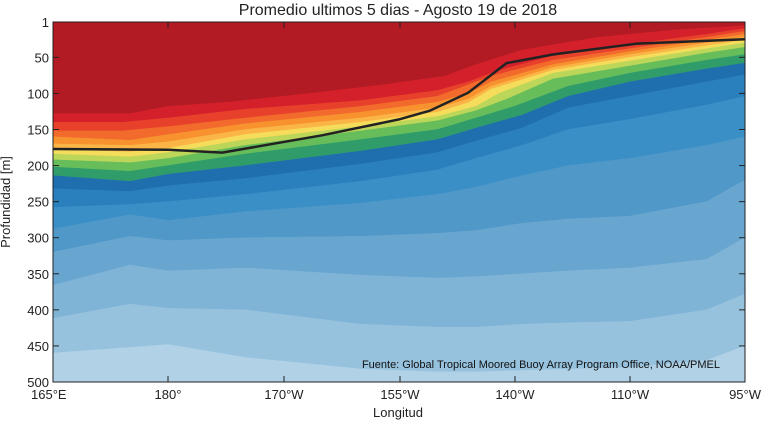 The image size is (762, 421). I want to click on y-tick-label-0: 1, so click(45, 22).